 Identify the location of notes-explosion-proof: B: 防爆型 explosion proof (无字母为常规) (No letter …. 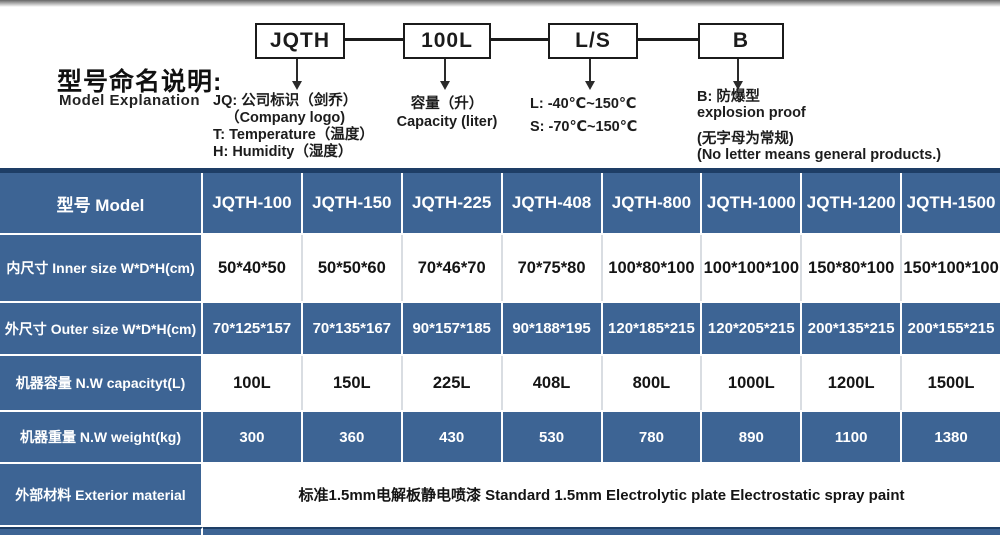
(819, 126).